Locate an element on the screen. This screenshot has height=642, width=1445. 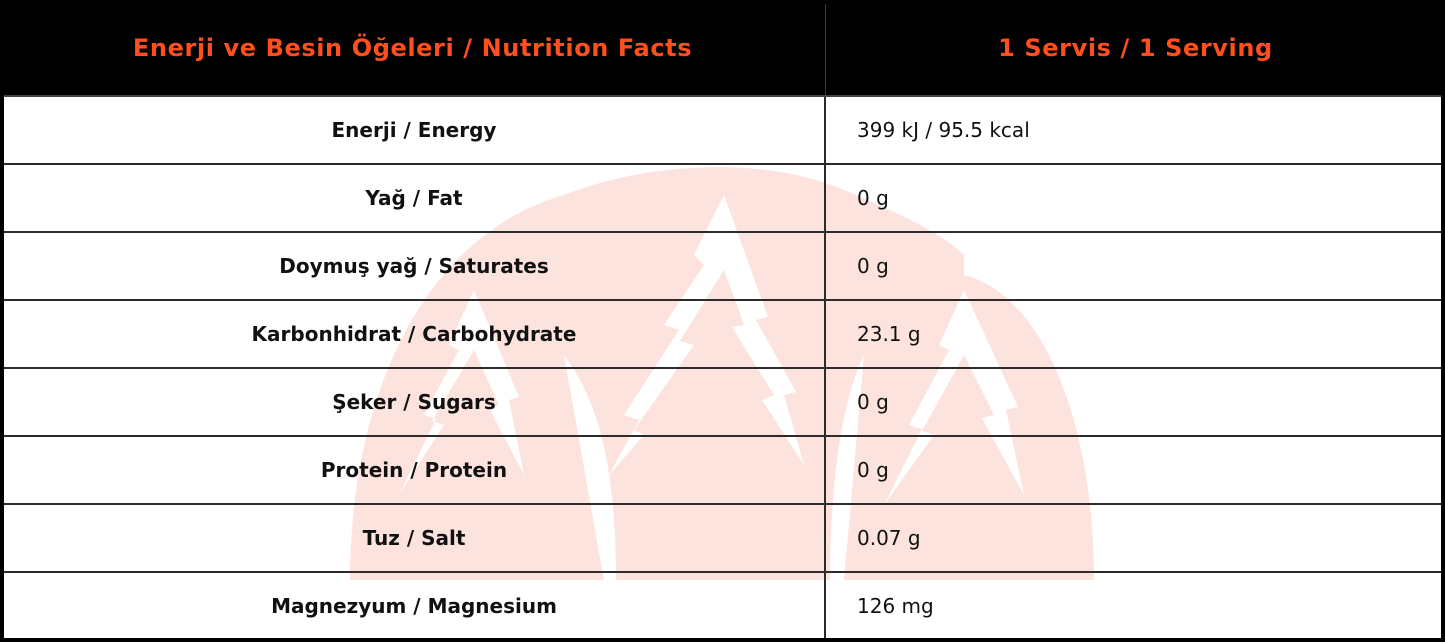
nutrient-label: Karbonhidrat / Carbohydrate is located at coordinates (414, 334).